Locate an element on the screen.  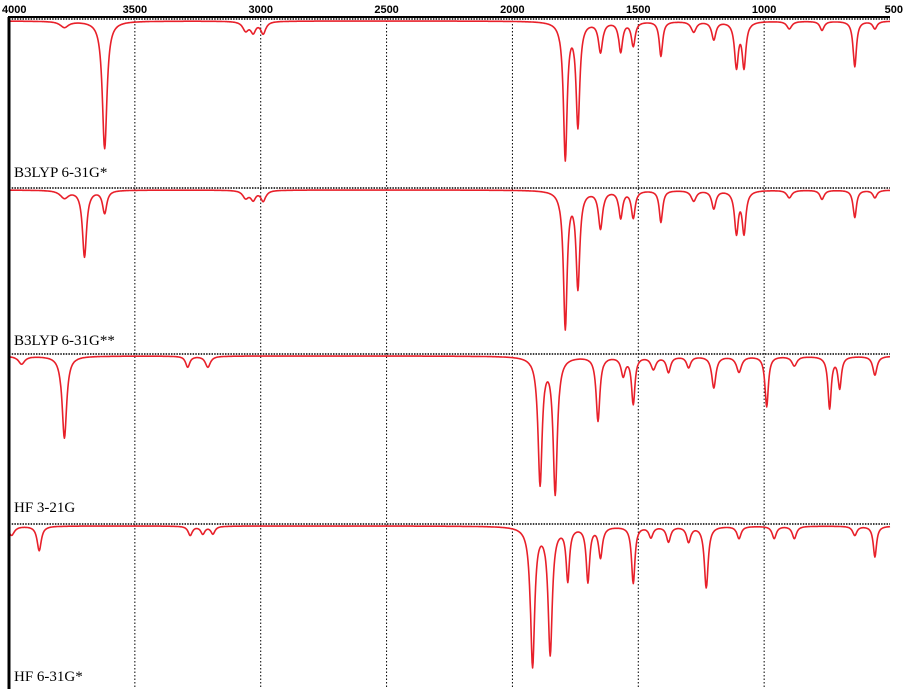
panel-label-1: B3LYP 6-31G* is located at coordinates (60, 173).